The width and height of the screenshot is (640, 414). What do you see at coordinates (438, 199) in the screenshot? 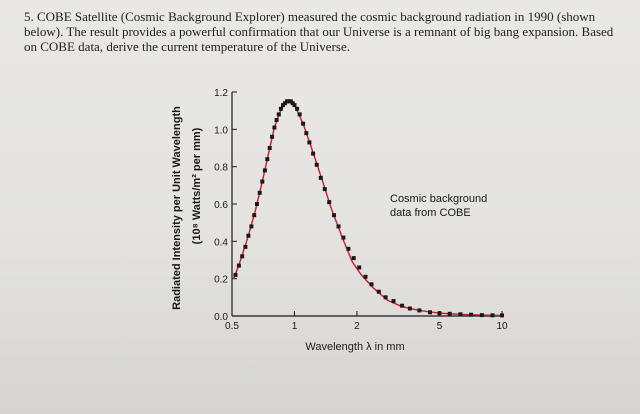
I see `annotation-line: Cosmic background` at bounding box center [438, 199].